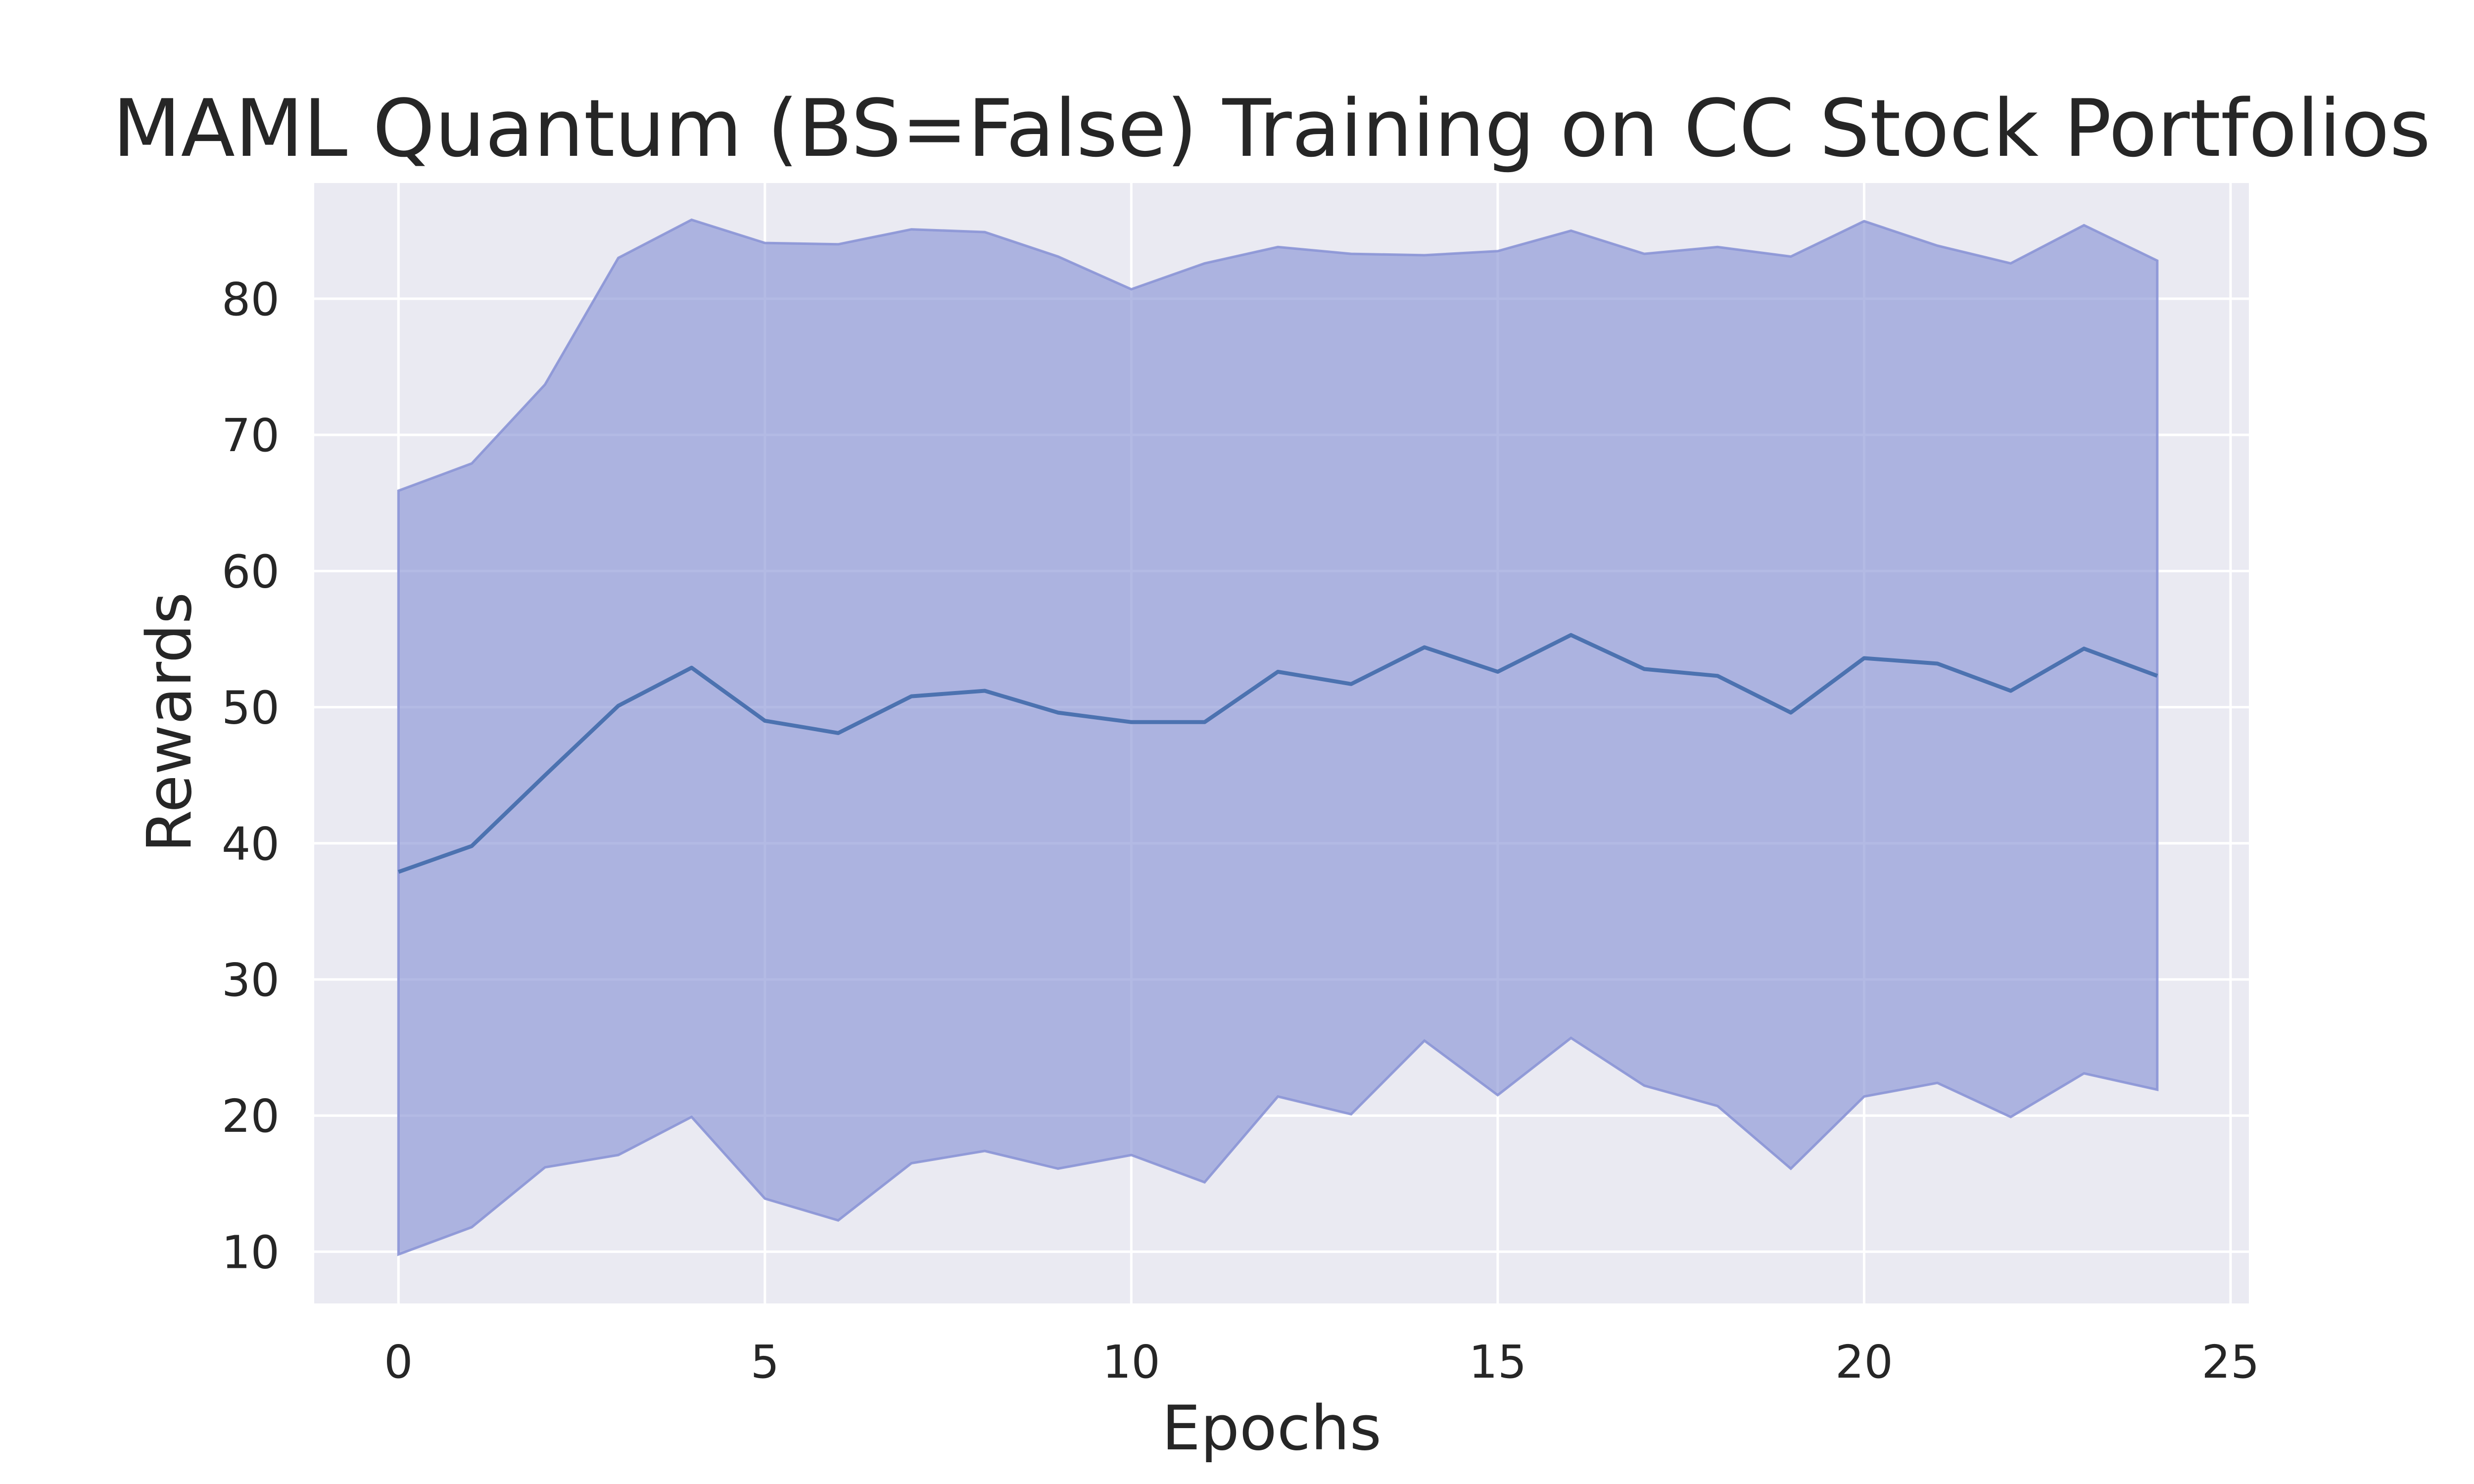 The height and width of the screenshot is (1484, 2474). What do you see at coordinates (766, 1362) in the screenshot?
I see `x-tick-label: 5` at bounding box center [766, 1362].